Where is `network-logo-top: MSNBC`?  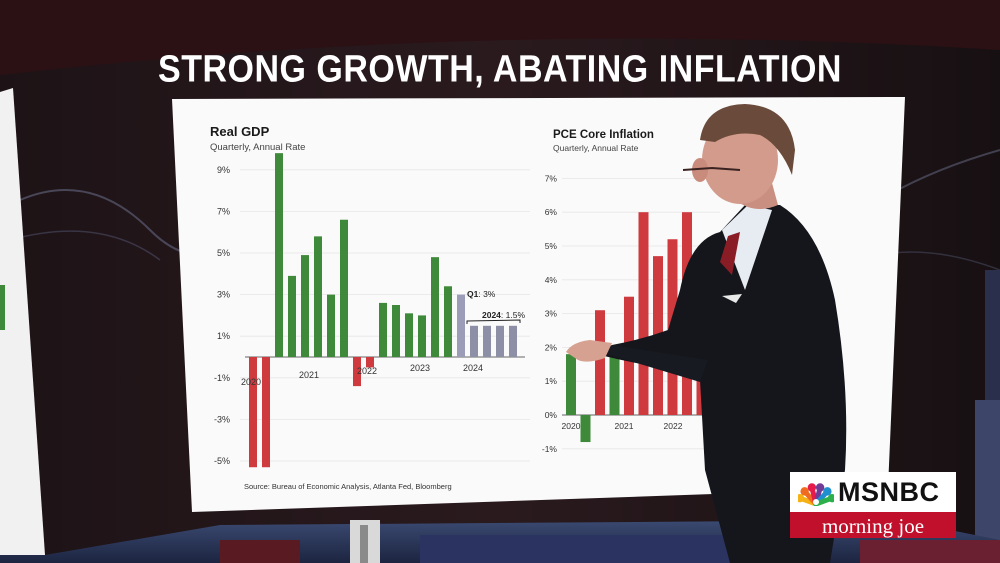
network-logo-top: MSNBC is located at coordinates (873, 492).